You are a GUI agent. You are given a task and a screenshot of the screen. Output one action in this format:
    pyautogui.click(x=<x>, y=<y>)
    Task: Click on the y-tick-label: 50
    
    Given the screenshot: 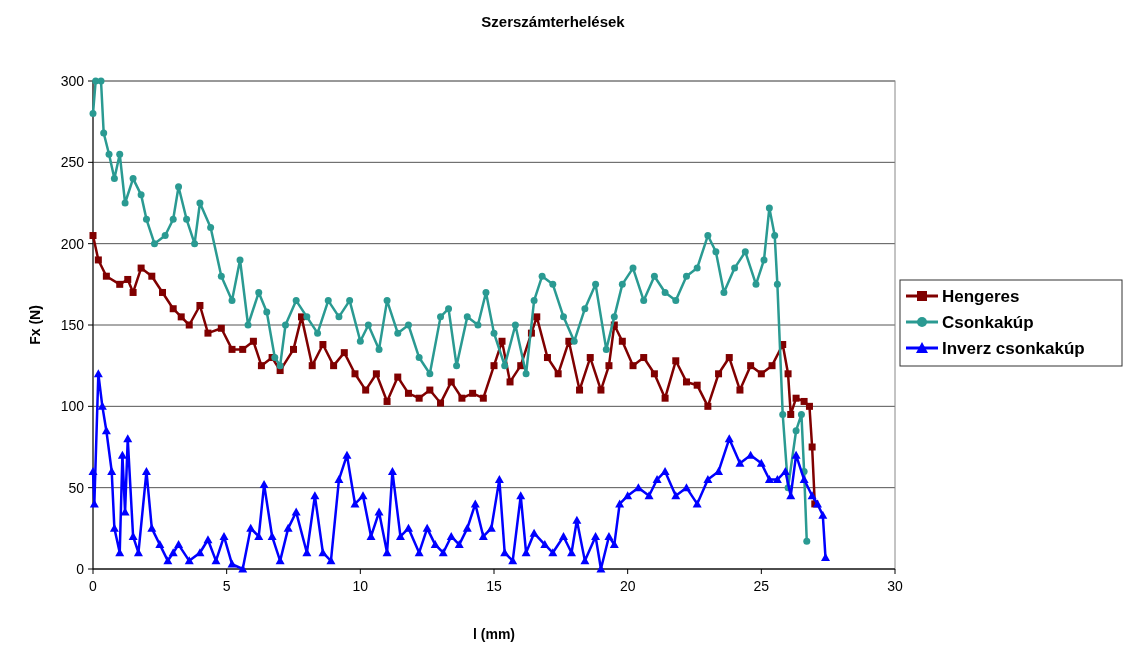 What is the action you would take?
    pyautogui.click(x=76, y=487)
    